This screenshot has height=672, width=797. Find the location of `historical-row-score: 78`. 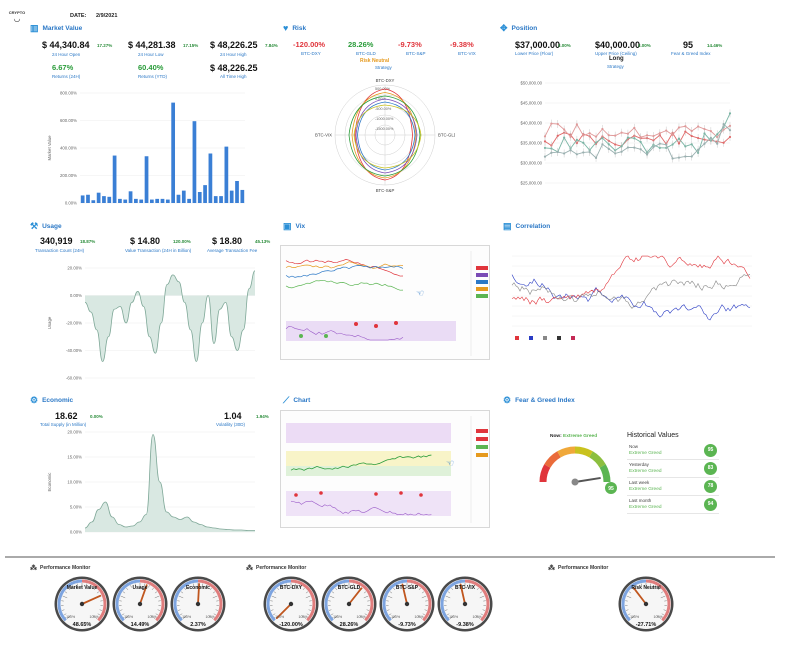

historical-row-score: 78 is located at coordinates (710, 486).